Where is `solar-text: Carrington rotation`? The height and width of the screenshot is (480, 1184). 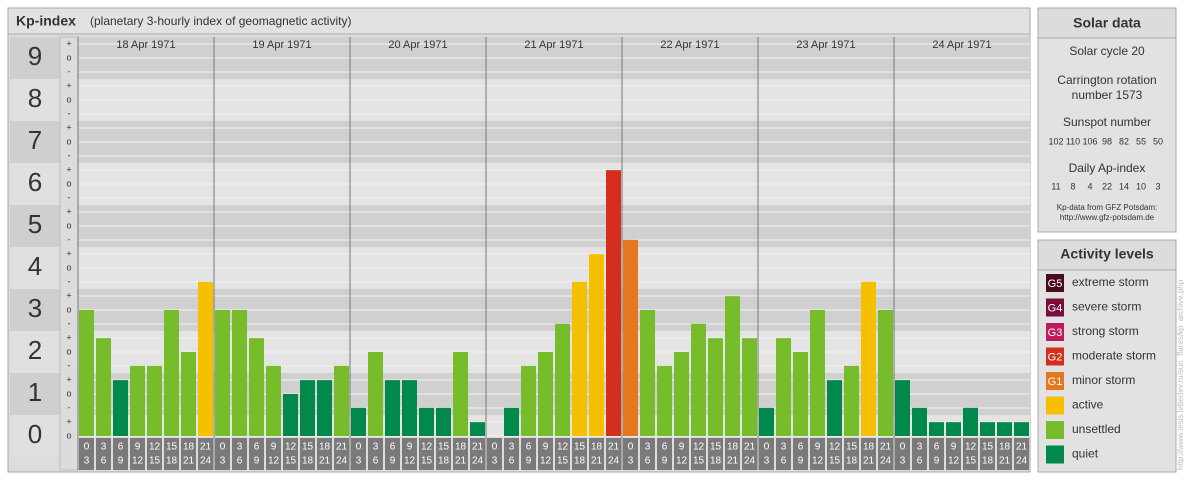
solar-text: Carrington rotation is located at coordinates (1106, 80).